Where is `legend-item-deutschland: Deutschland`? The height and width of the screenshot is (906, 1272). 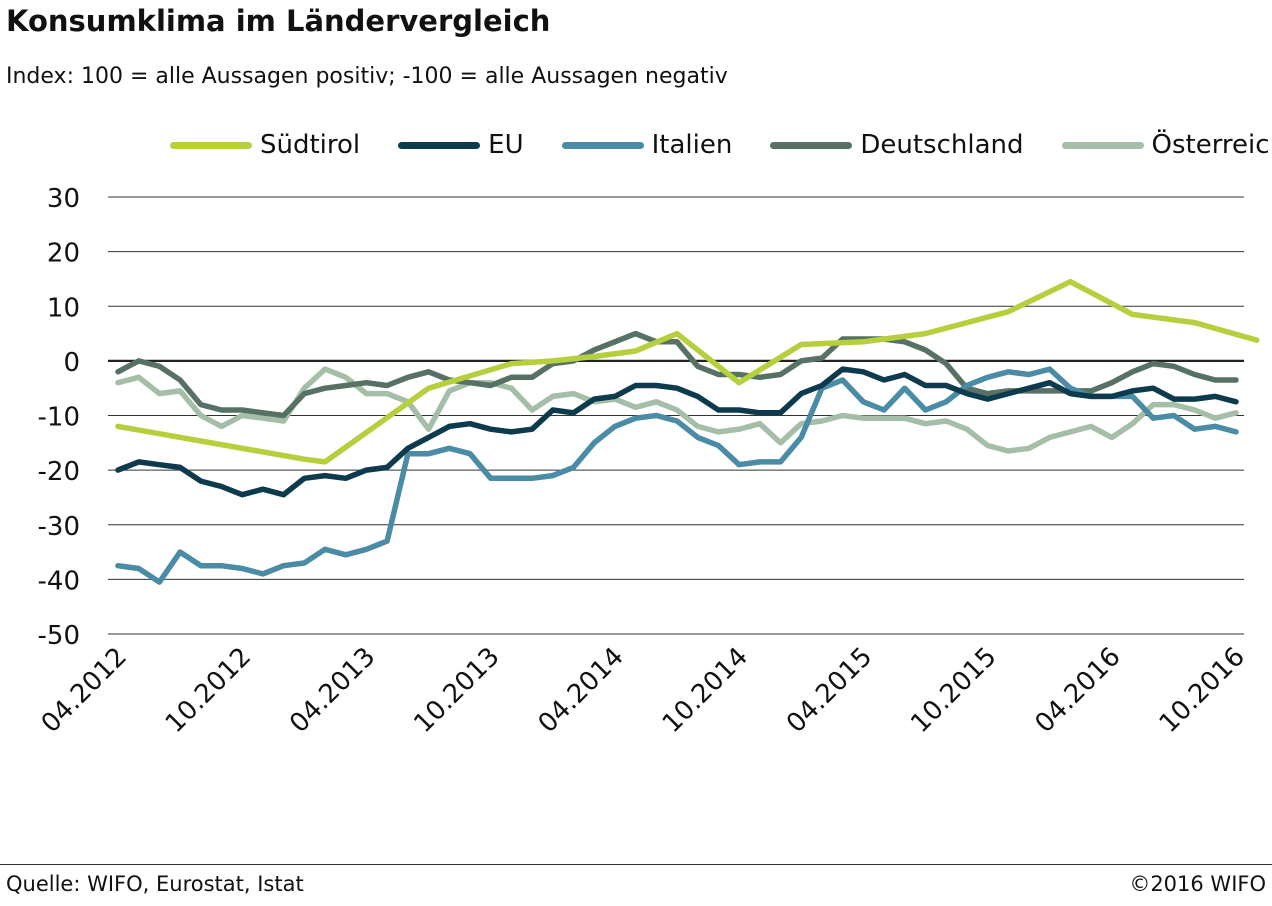
legend-item-deutschland: Deutschland is located at coordinates (897, 145).